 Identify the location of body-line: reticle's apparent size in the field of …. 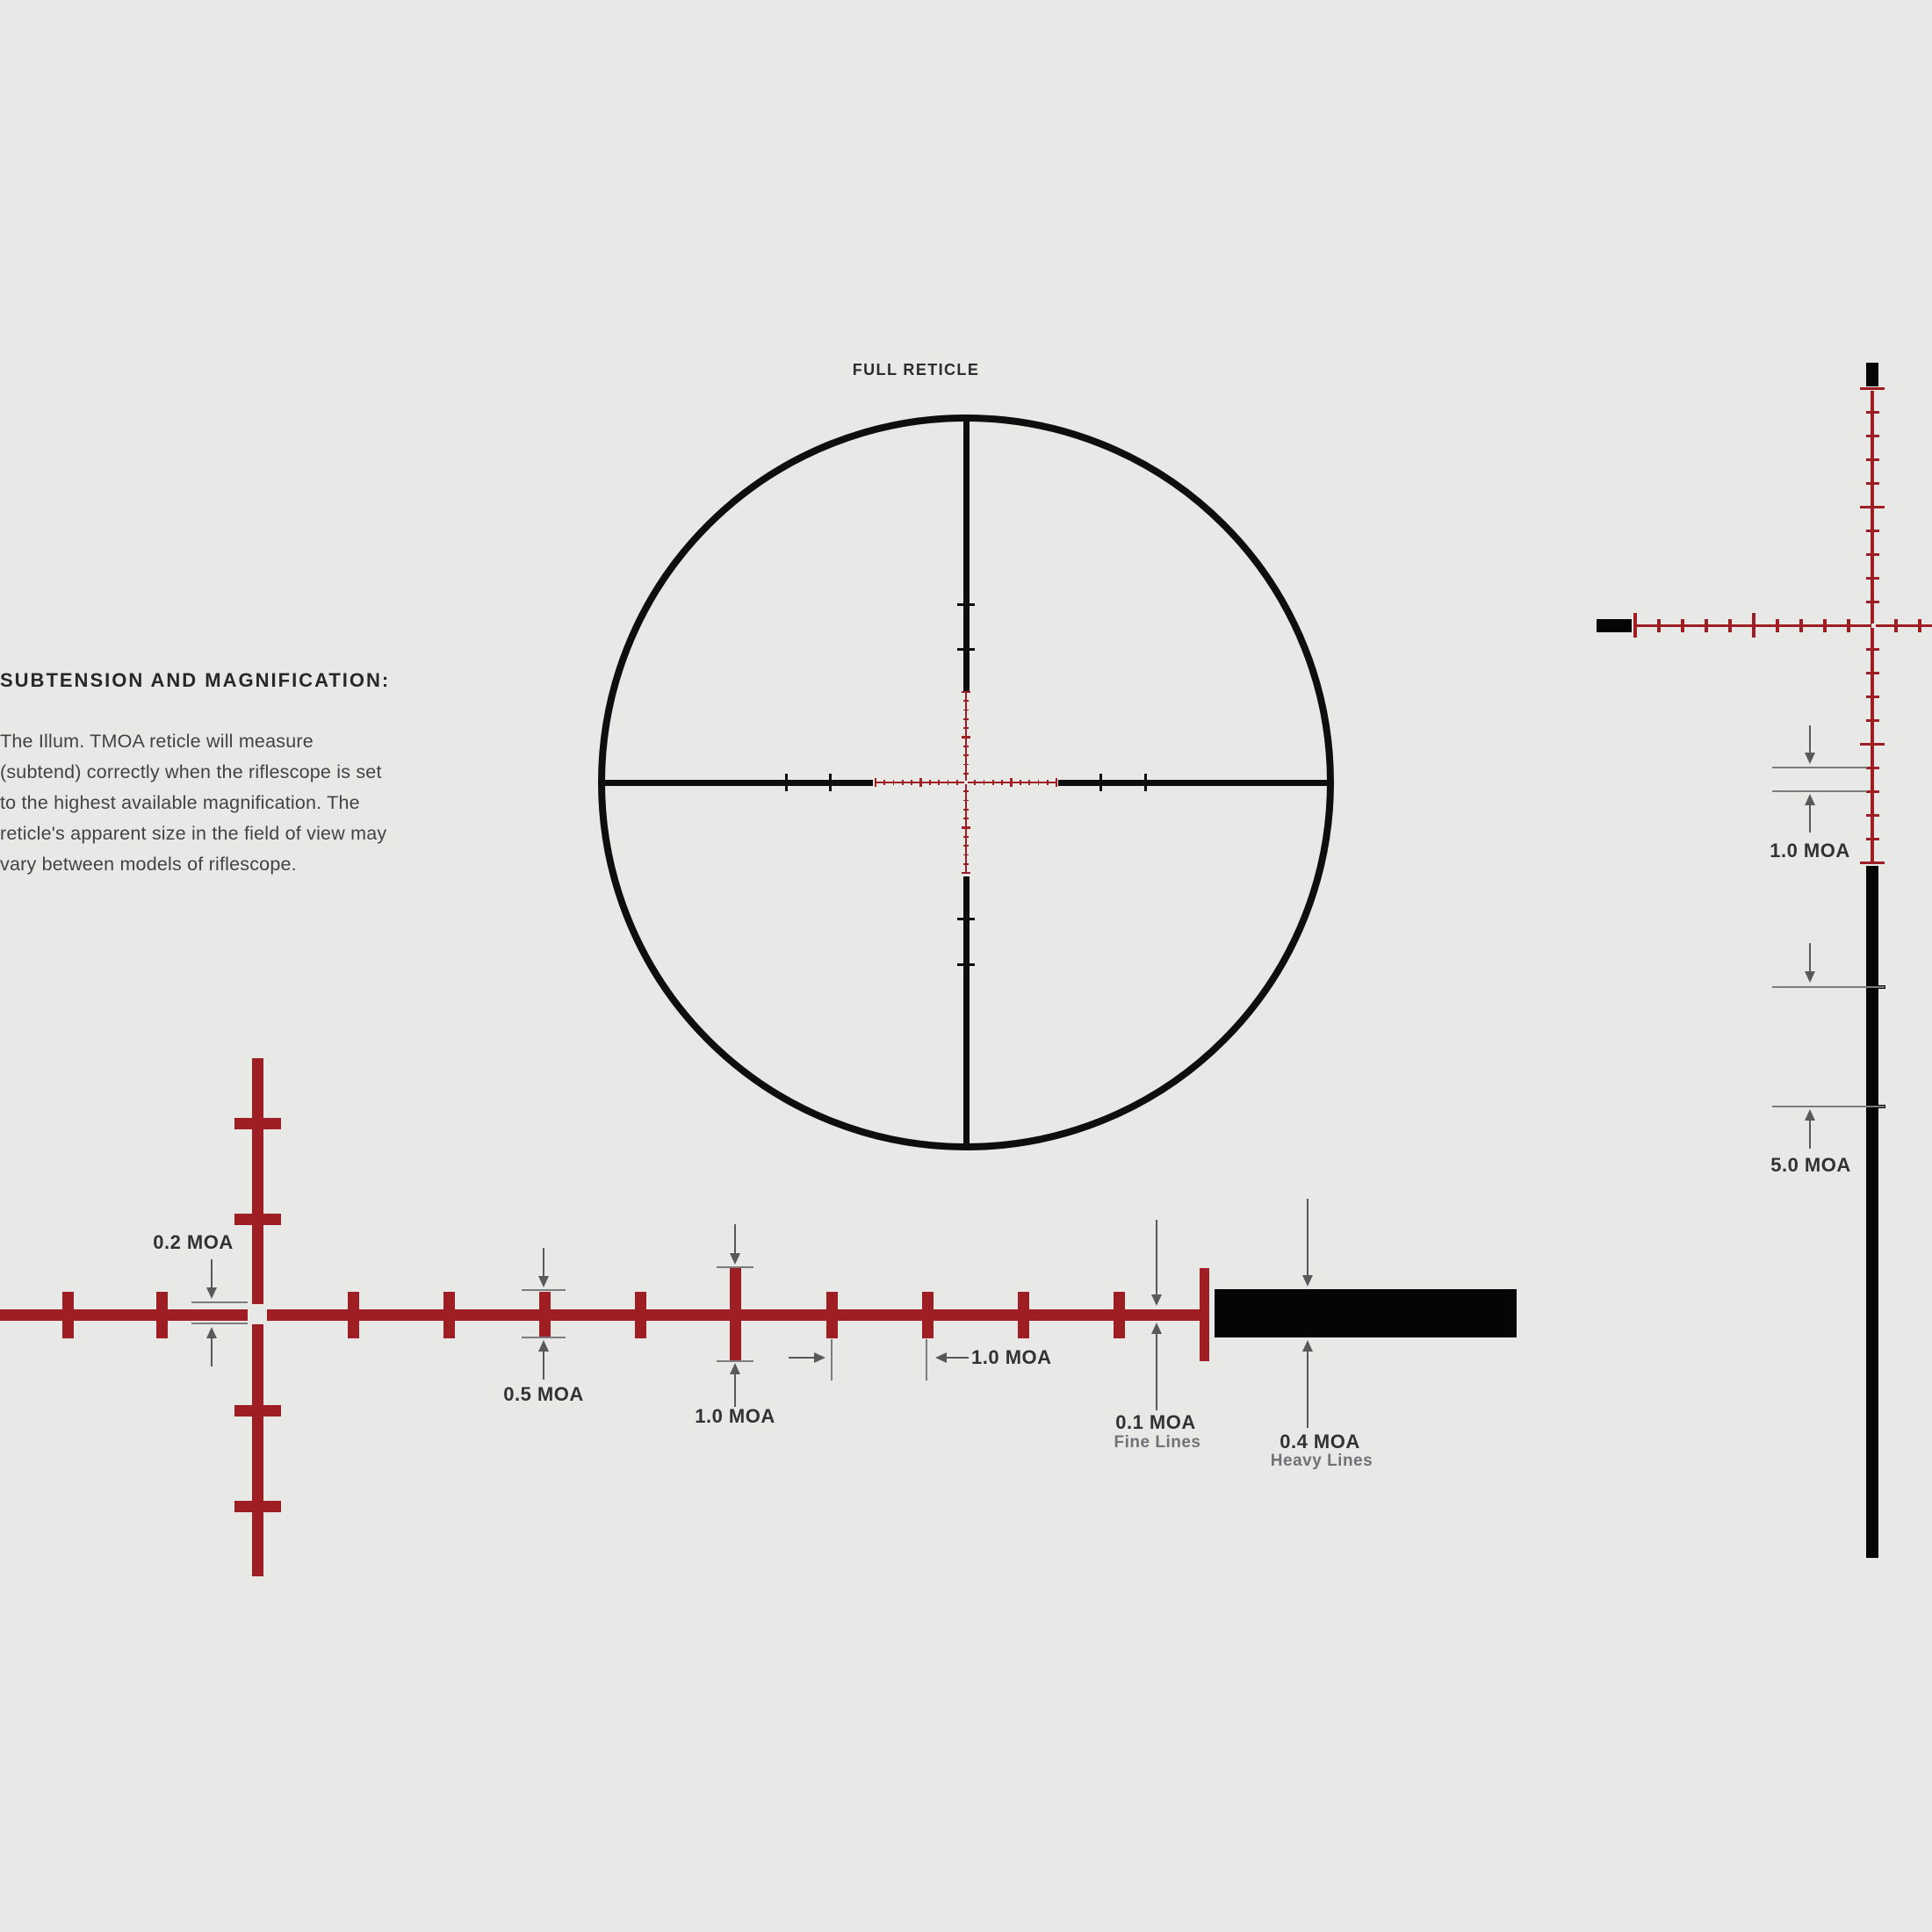
(194, 833).